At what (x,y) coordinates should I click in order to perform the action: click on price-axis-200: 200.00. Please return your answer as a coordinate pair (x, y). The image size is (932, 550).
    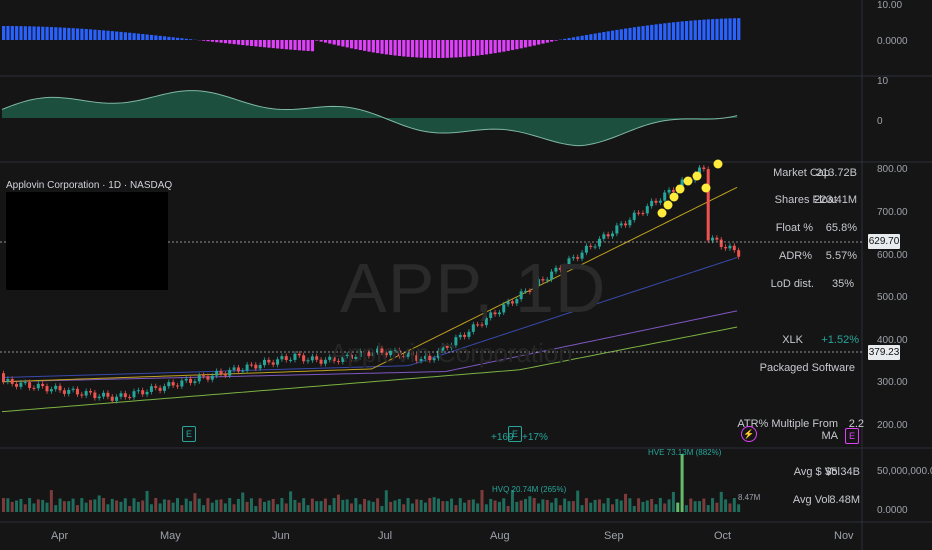
    Looking at the image, I should click on (892, 425).